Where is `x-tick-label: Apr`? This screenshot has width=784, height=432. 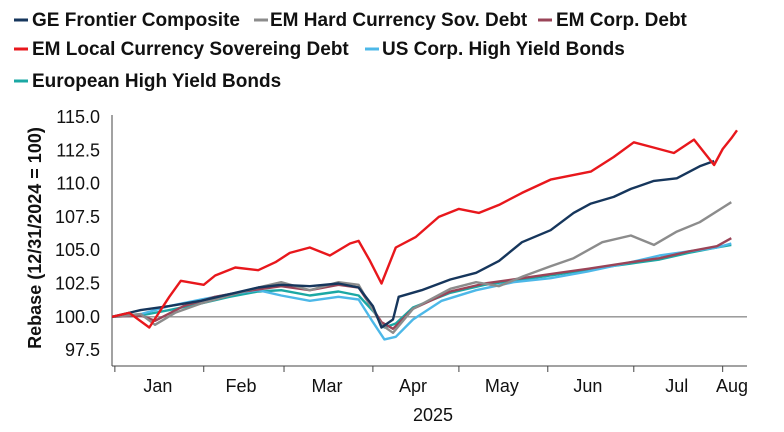
x-tick-label: Apr is located at coordinates (413, 386).